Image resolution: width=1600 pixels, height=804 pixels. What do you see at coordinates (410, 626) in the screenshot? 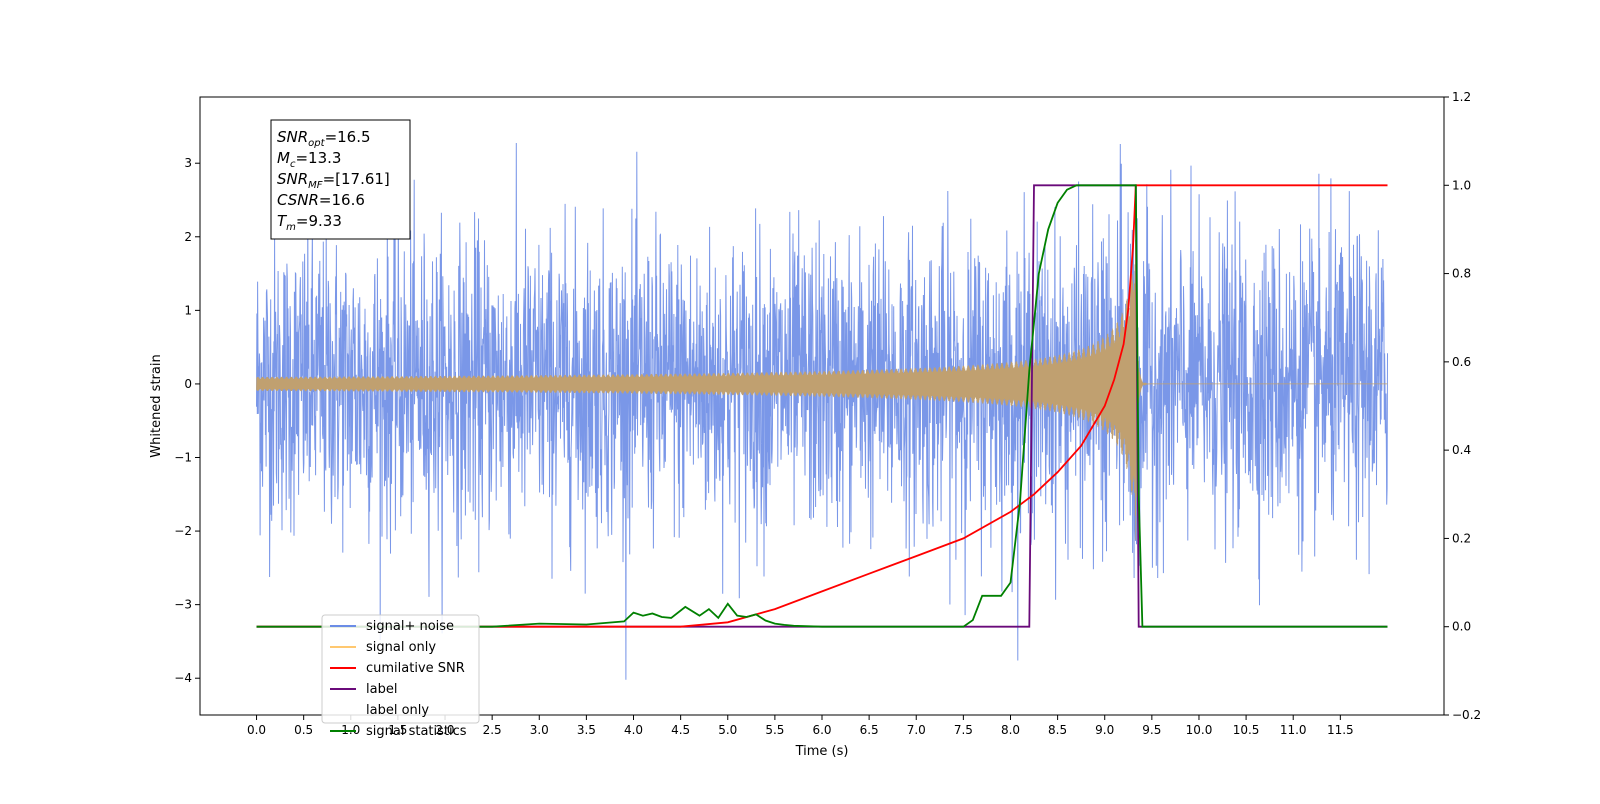
I see `legend-entry: signal+ noise` at bounding box center [410, 626].